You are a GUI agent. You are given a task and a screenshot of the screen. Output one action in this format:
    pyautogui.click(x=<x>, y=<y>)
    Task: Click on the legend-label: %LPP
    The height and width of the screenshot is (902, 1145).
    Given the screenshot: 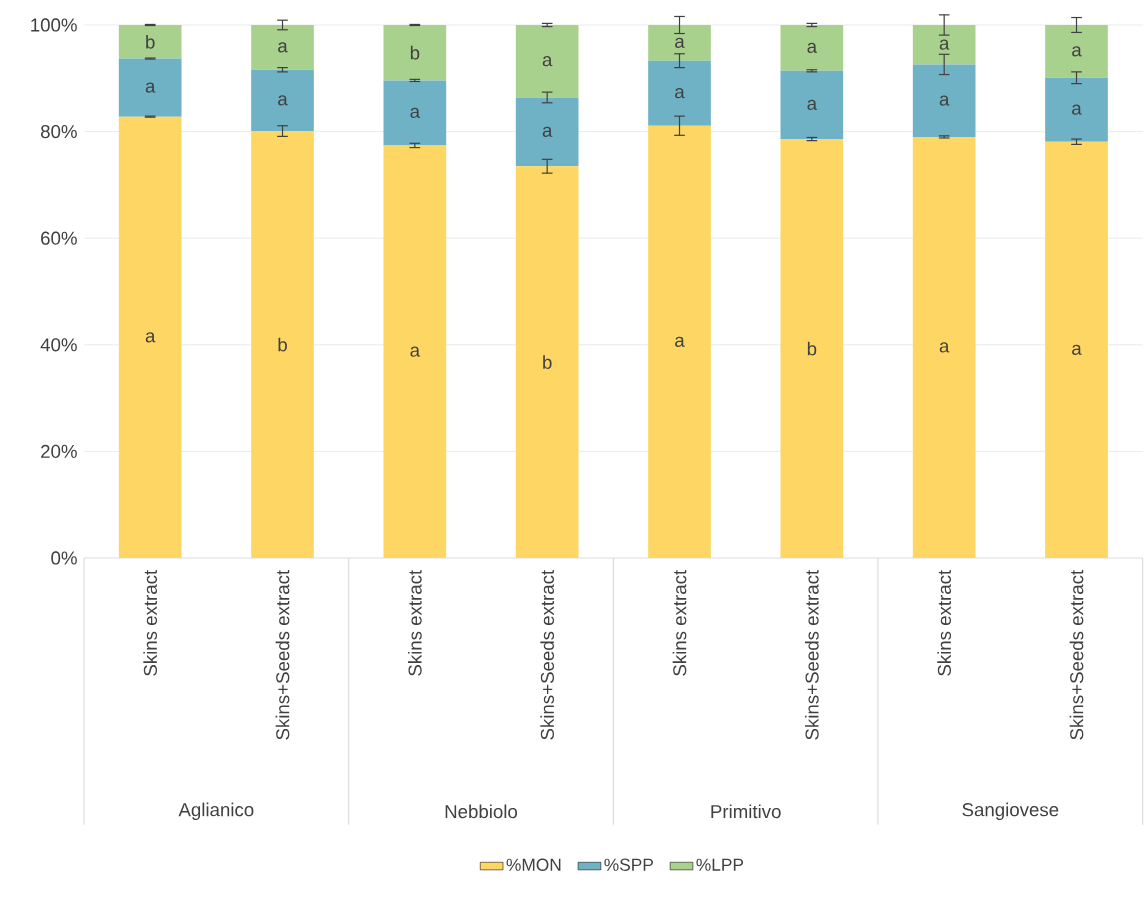 What is the action you would take?
    pyautogui.click(x=720, y=864)
    